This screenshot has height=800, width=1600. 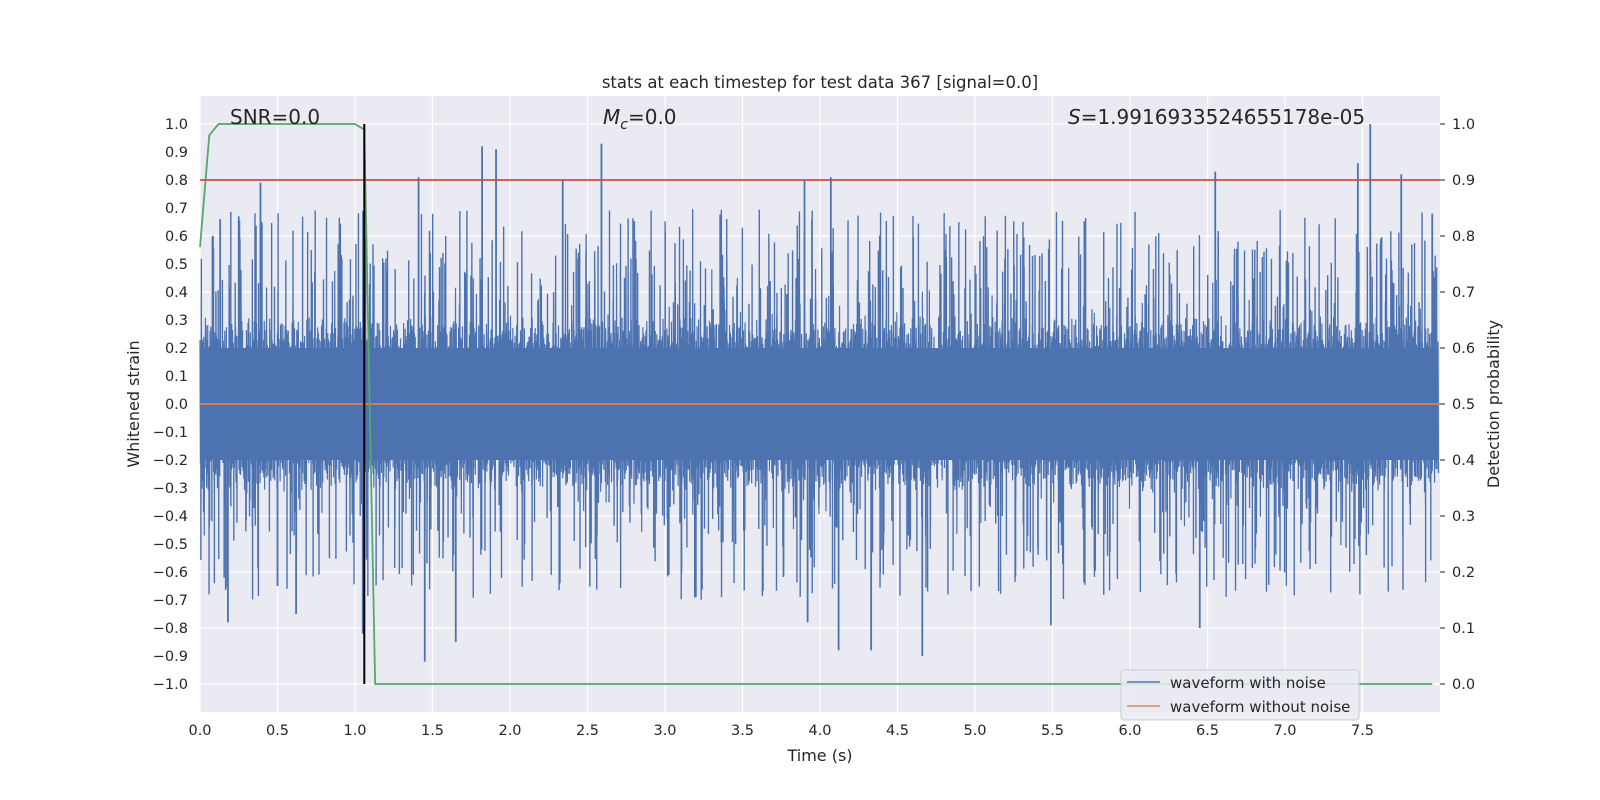 I want to click on y-tick-label: 0.2, so click(x=176, y=349).